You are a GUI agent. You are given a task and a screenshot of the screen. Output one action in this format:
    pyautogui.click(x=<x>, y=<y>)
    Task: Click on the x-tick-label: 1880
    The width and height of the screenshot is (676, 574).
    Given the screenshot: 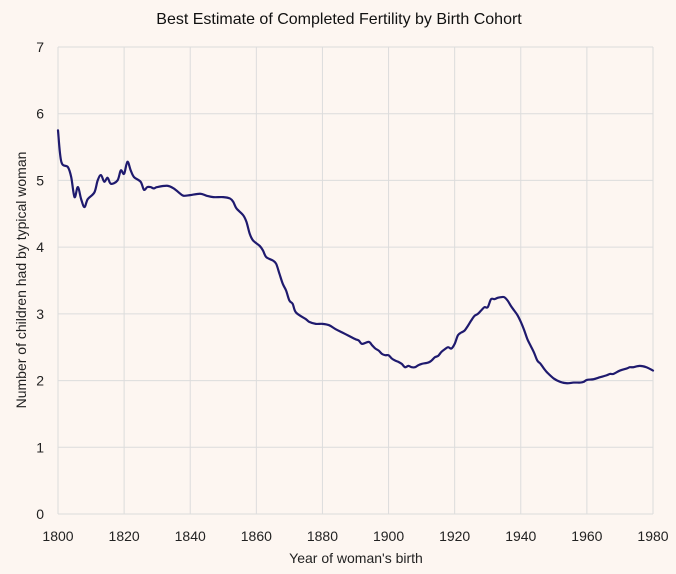 What is the action you would take?
    pyautogui.click(x=322, y=536)
    